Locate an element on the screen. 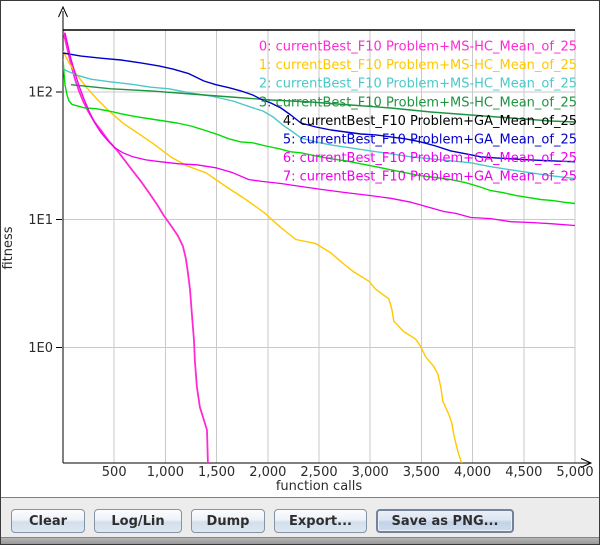 This screenshot has height=545, width=600. x-tick-label: 2,000 is located at coordinates (267, 472).